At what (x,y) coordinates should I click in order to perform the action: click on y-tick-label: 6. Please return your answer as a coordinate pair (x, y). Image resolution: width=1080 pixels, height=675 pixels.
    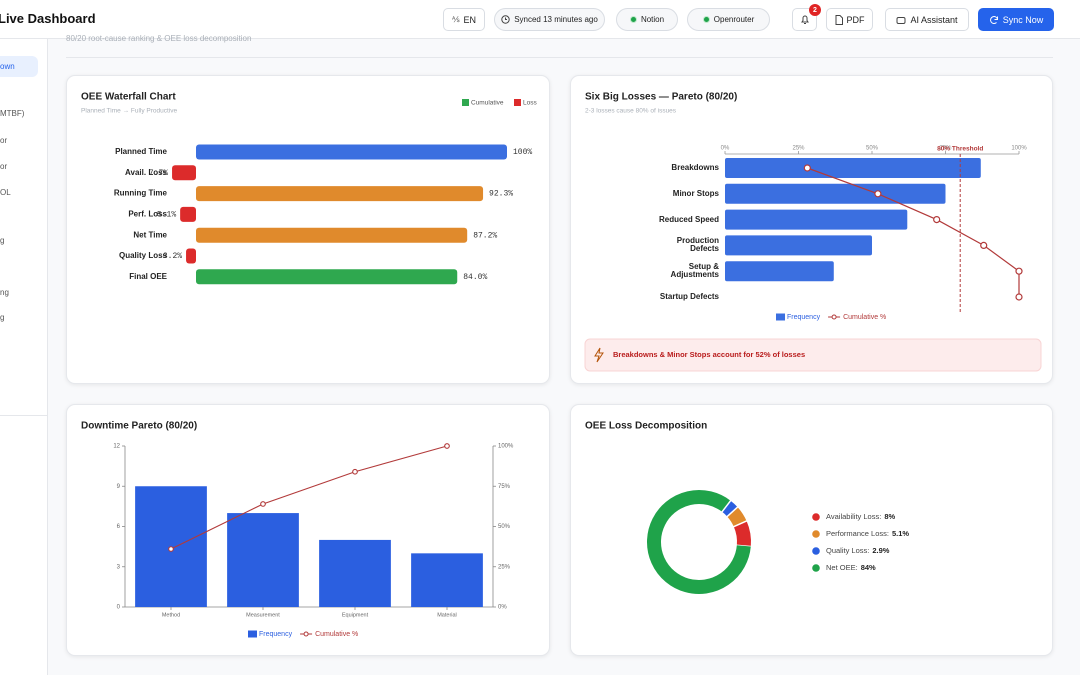
    Looking at the image, I should click on (119, 527).